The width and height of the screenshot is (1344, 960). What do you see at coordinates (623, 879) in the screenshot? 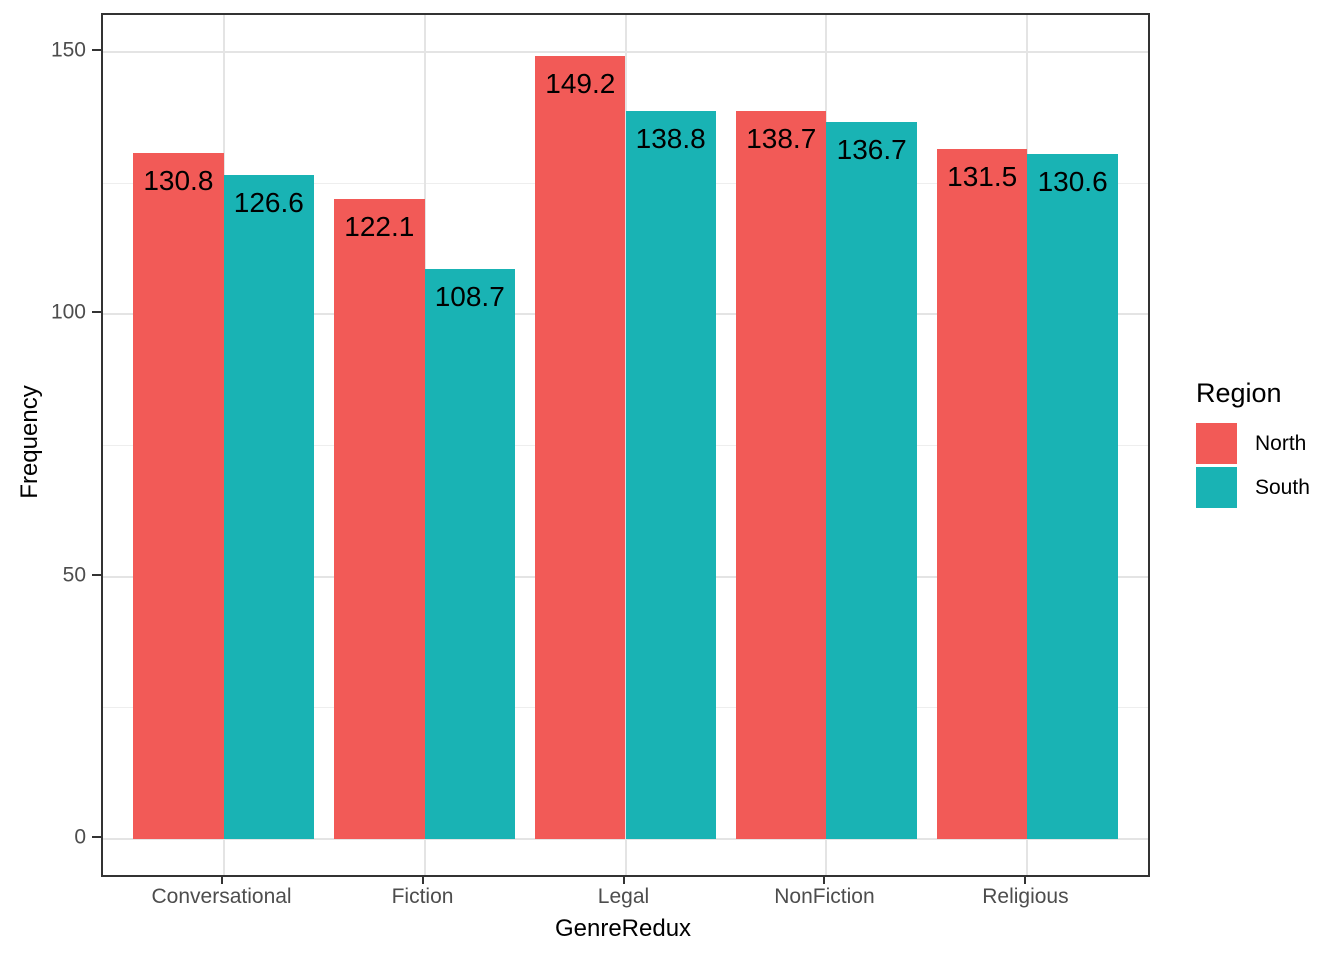
I see `x-tick-legal` at bounding box center [623, 879].